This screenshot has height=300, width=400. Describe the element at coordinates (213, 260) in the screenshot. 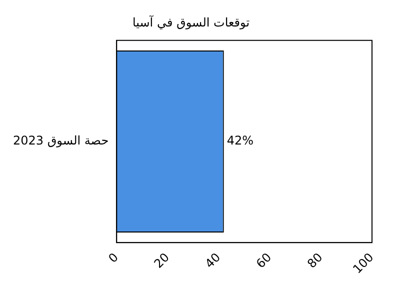

I see `x-tick-label: 40` at that location.